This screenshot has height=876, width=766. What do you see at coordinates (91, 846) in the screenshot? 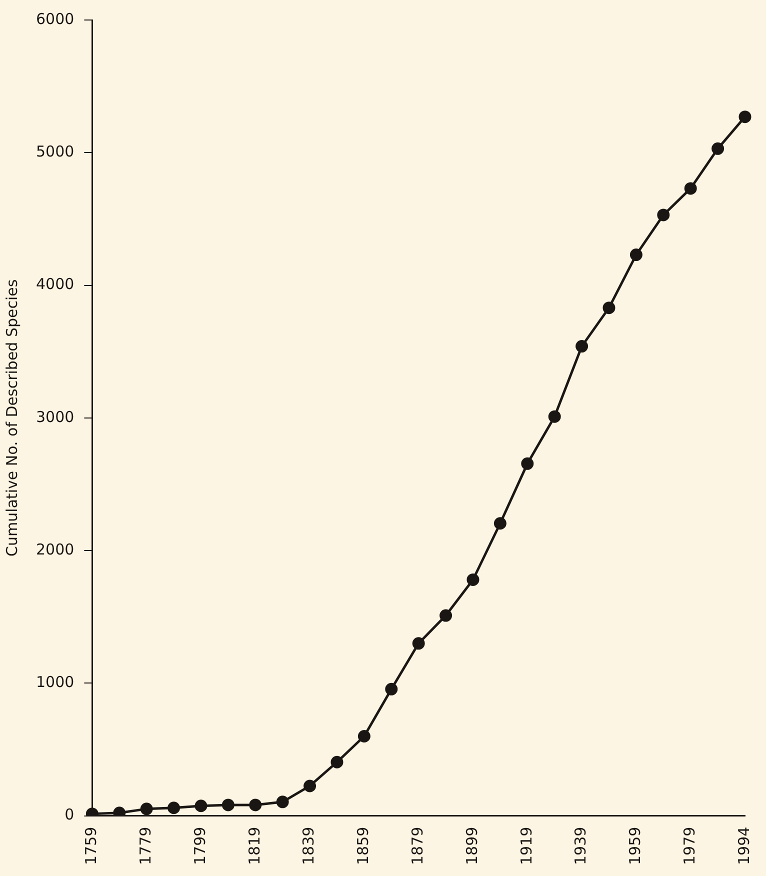
I see `x-tick-label: 1759` at bounding box center [91, 846].